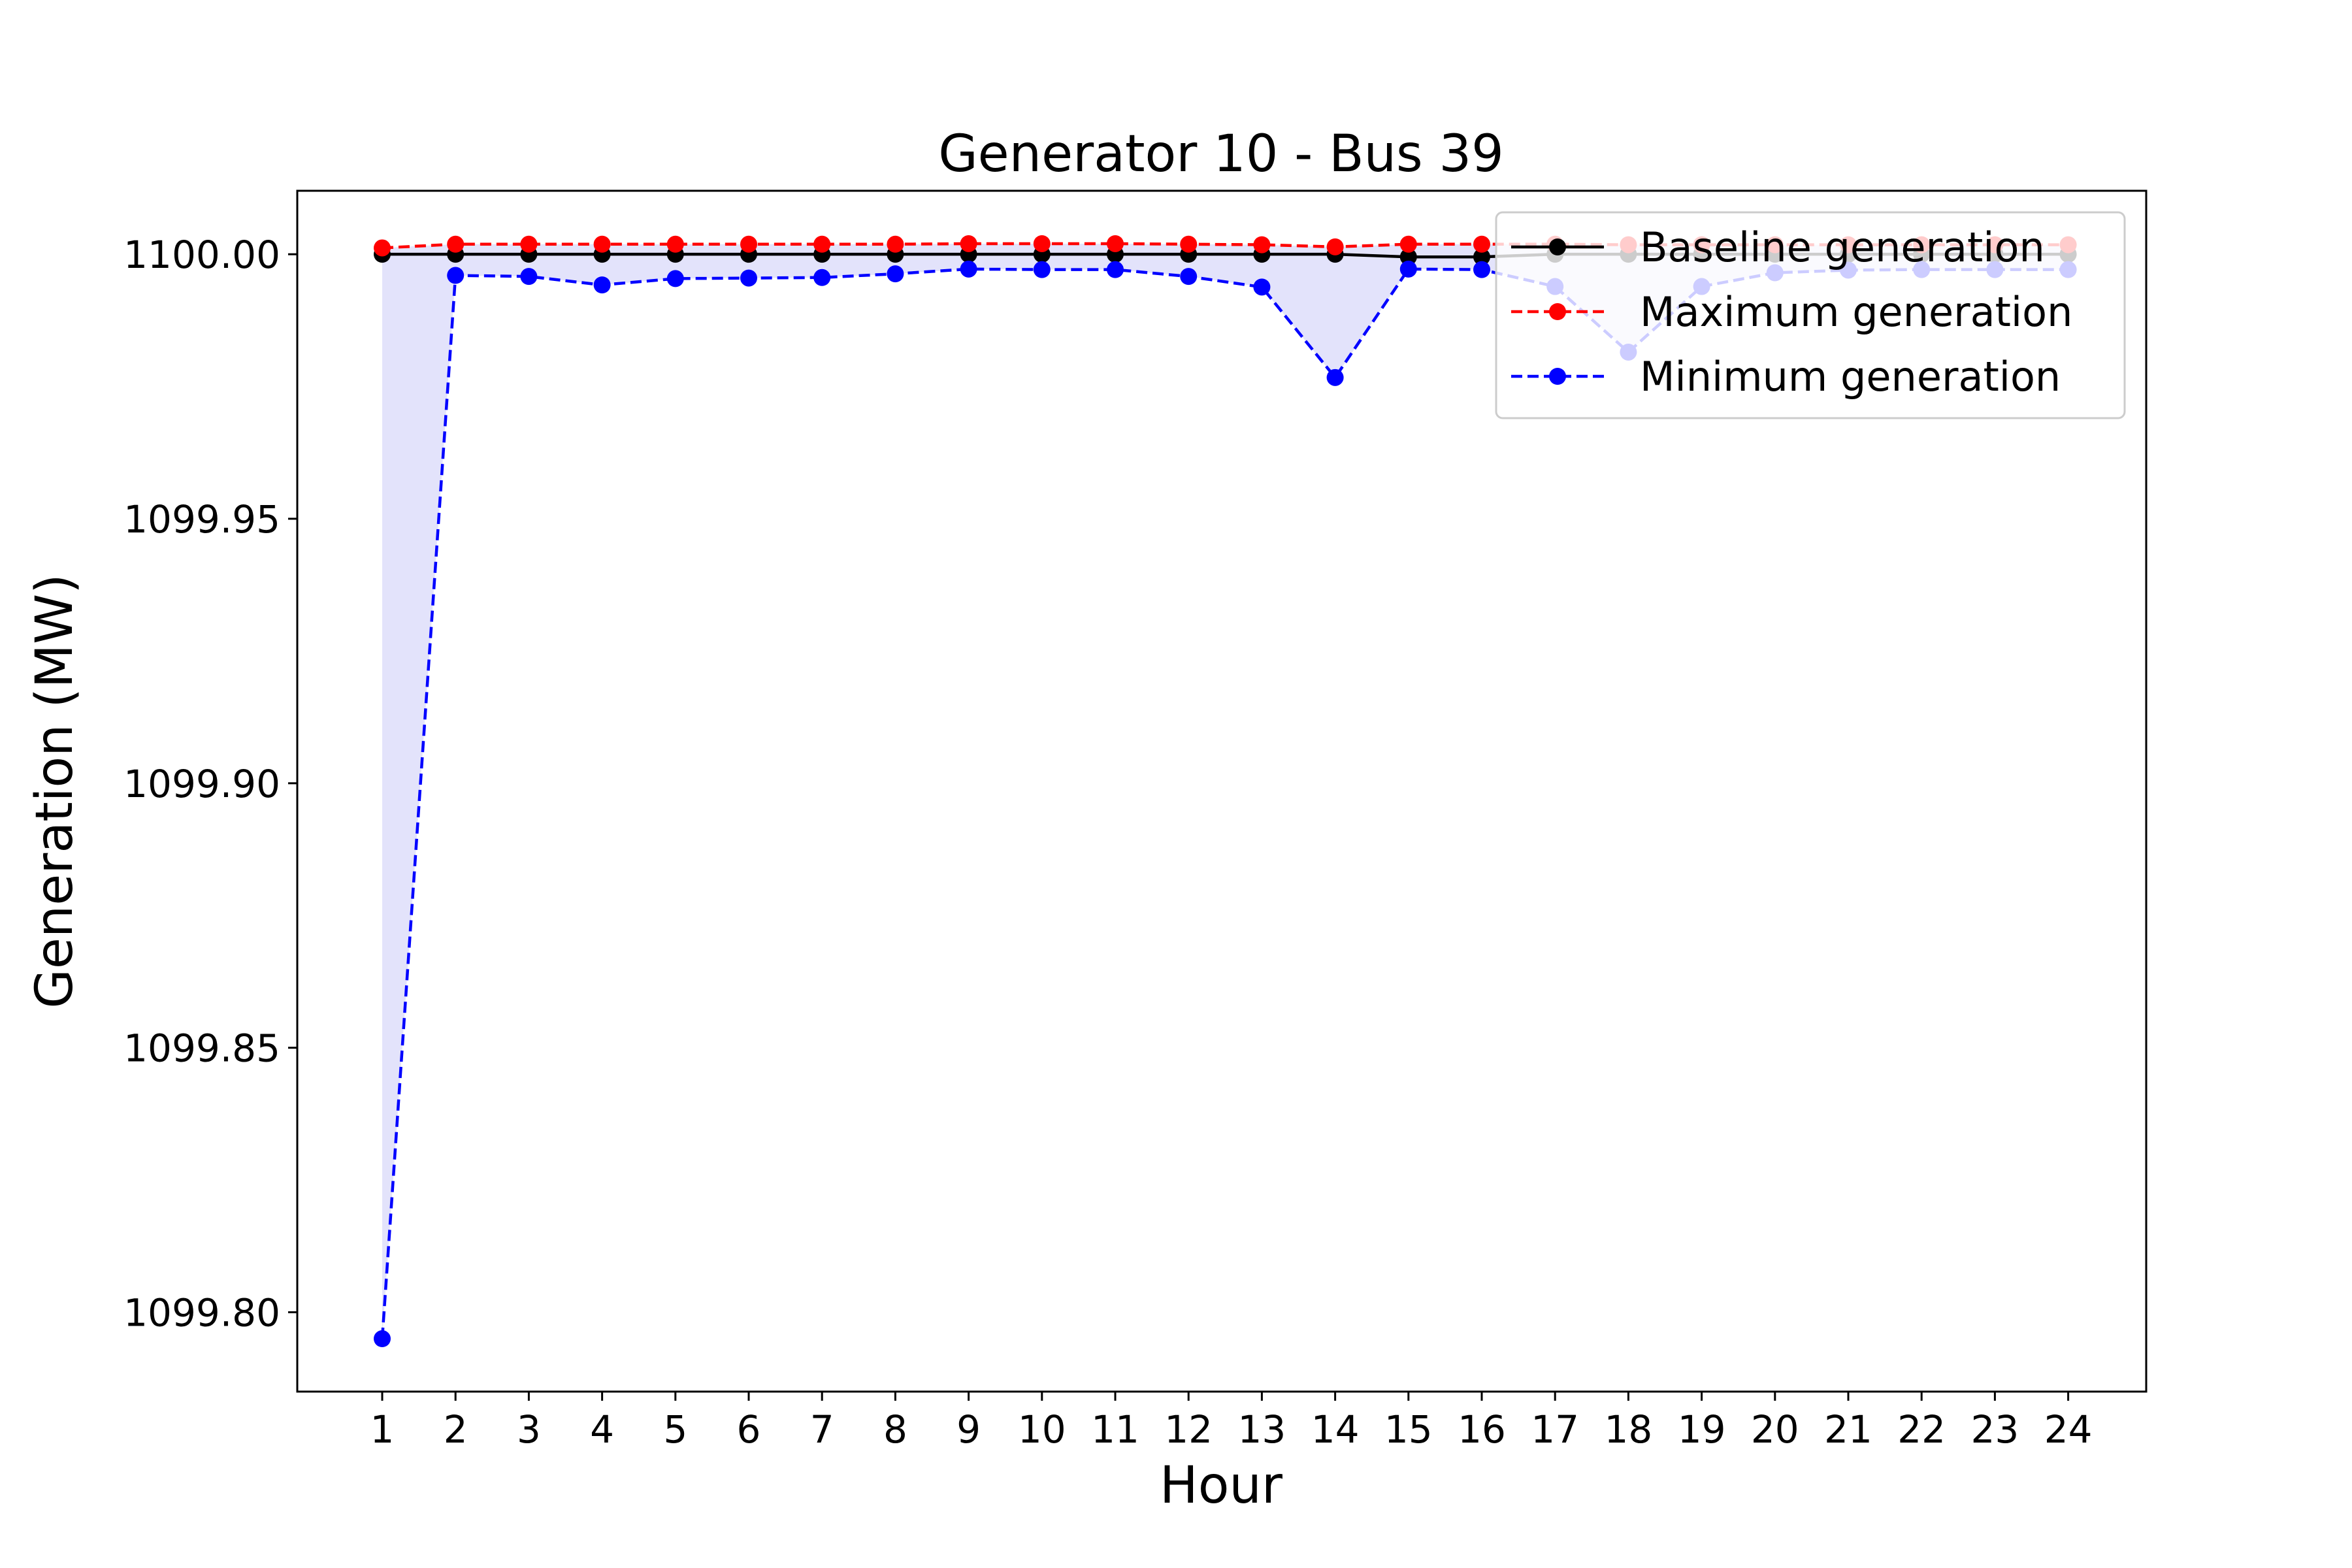 The height and width of the screenshot is (1568, 2352). I want to click on x-tick-label: 10, so click(1042, 1429).